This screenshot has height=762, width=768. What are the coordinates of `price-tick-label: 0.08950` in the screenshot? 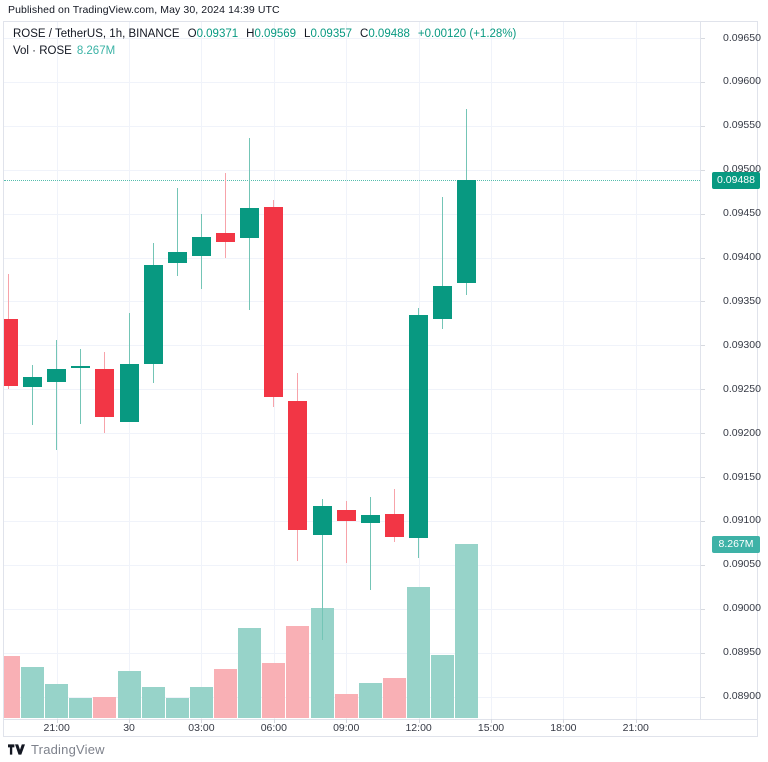 It's located at (742, 652).